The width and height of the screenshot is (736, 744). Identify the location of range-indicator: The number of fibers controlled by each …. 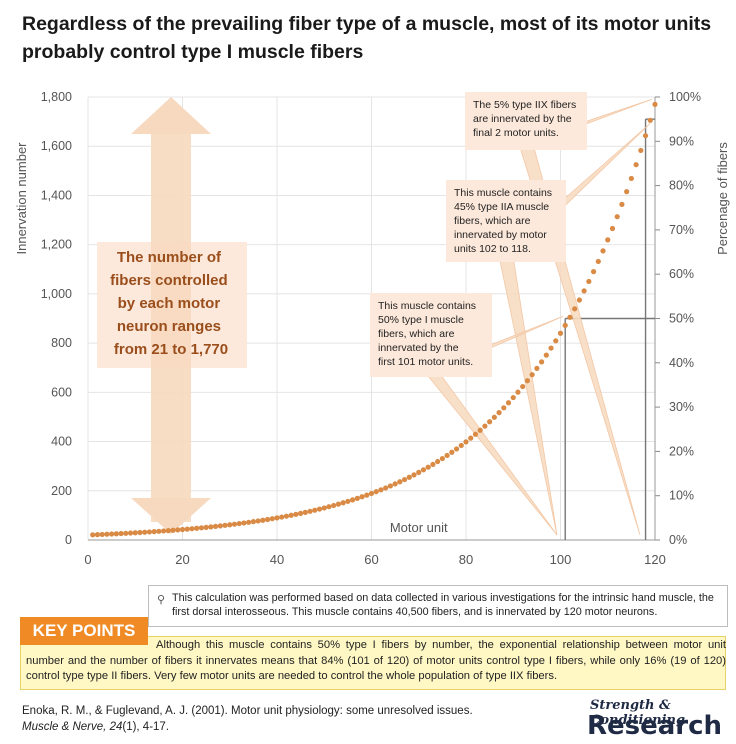
(172, 315).